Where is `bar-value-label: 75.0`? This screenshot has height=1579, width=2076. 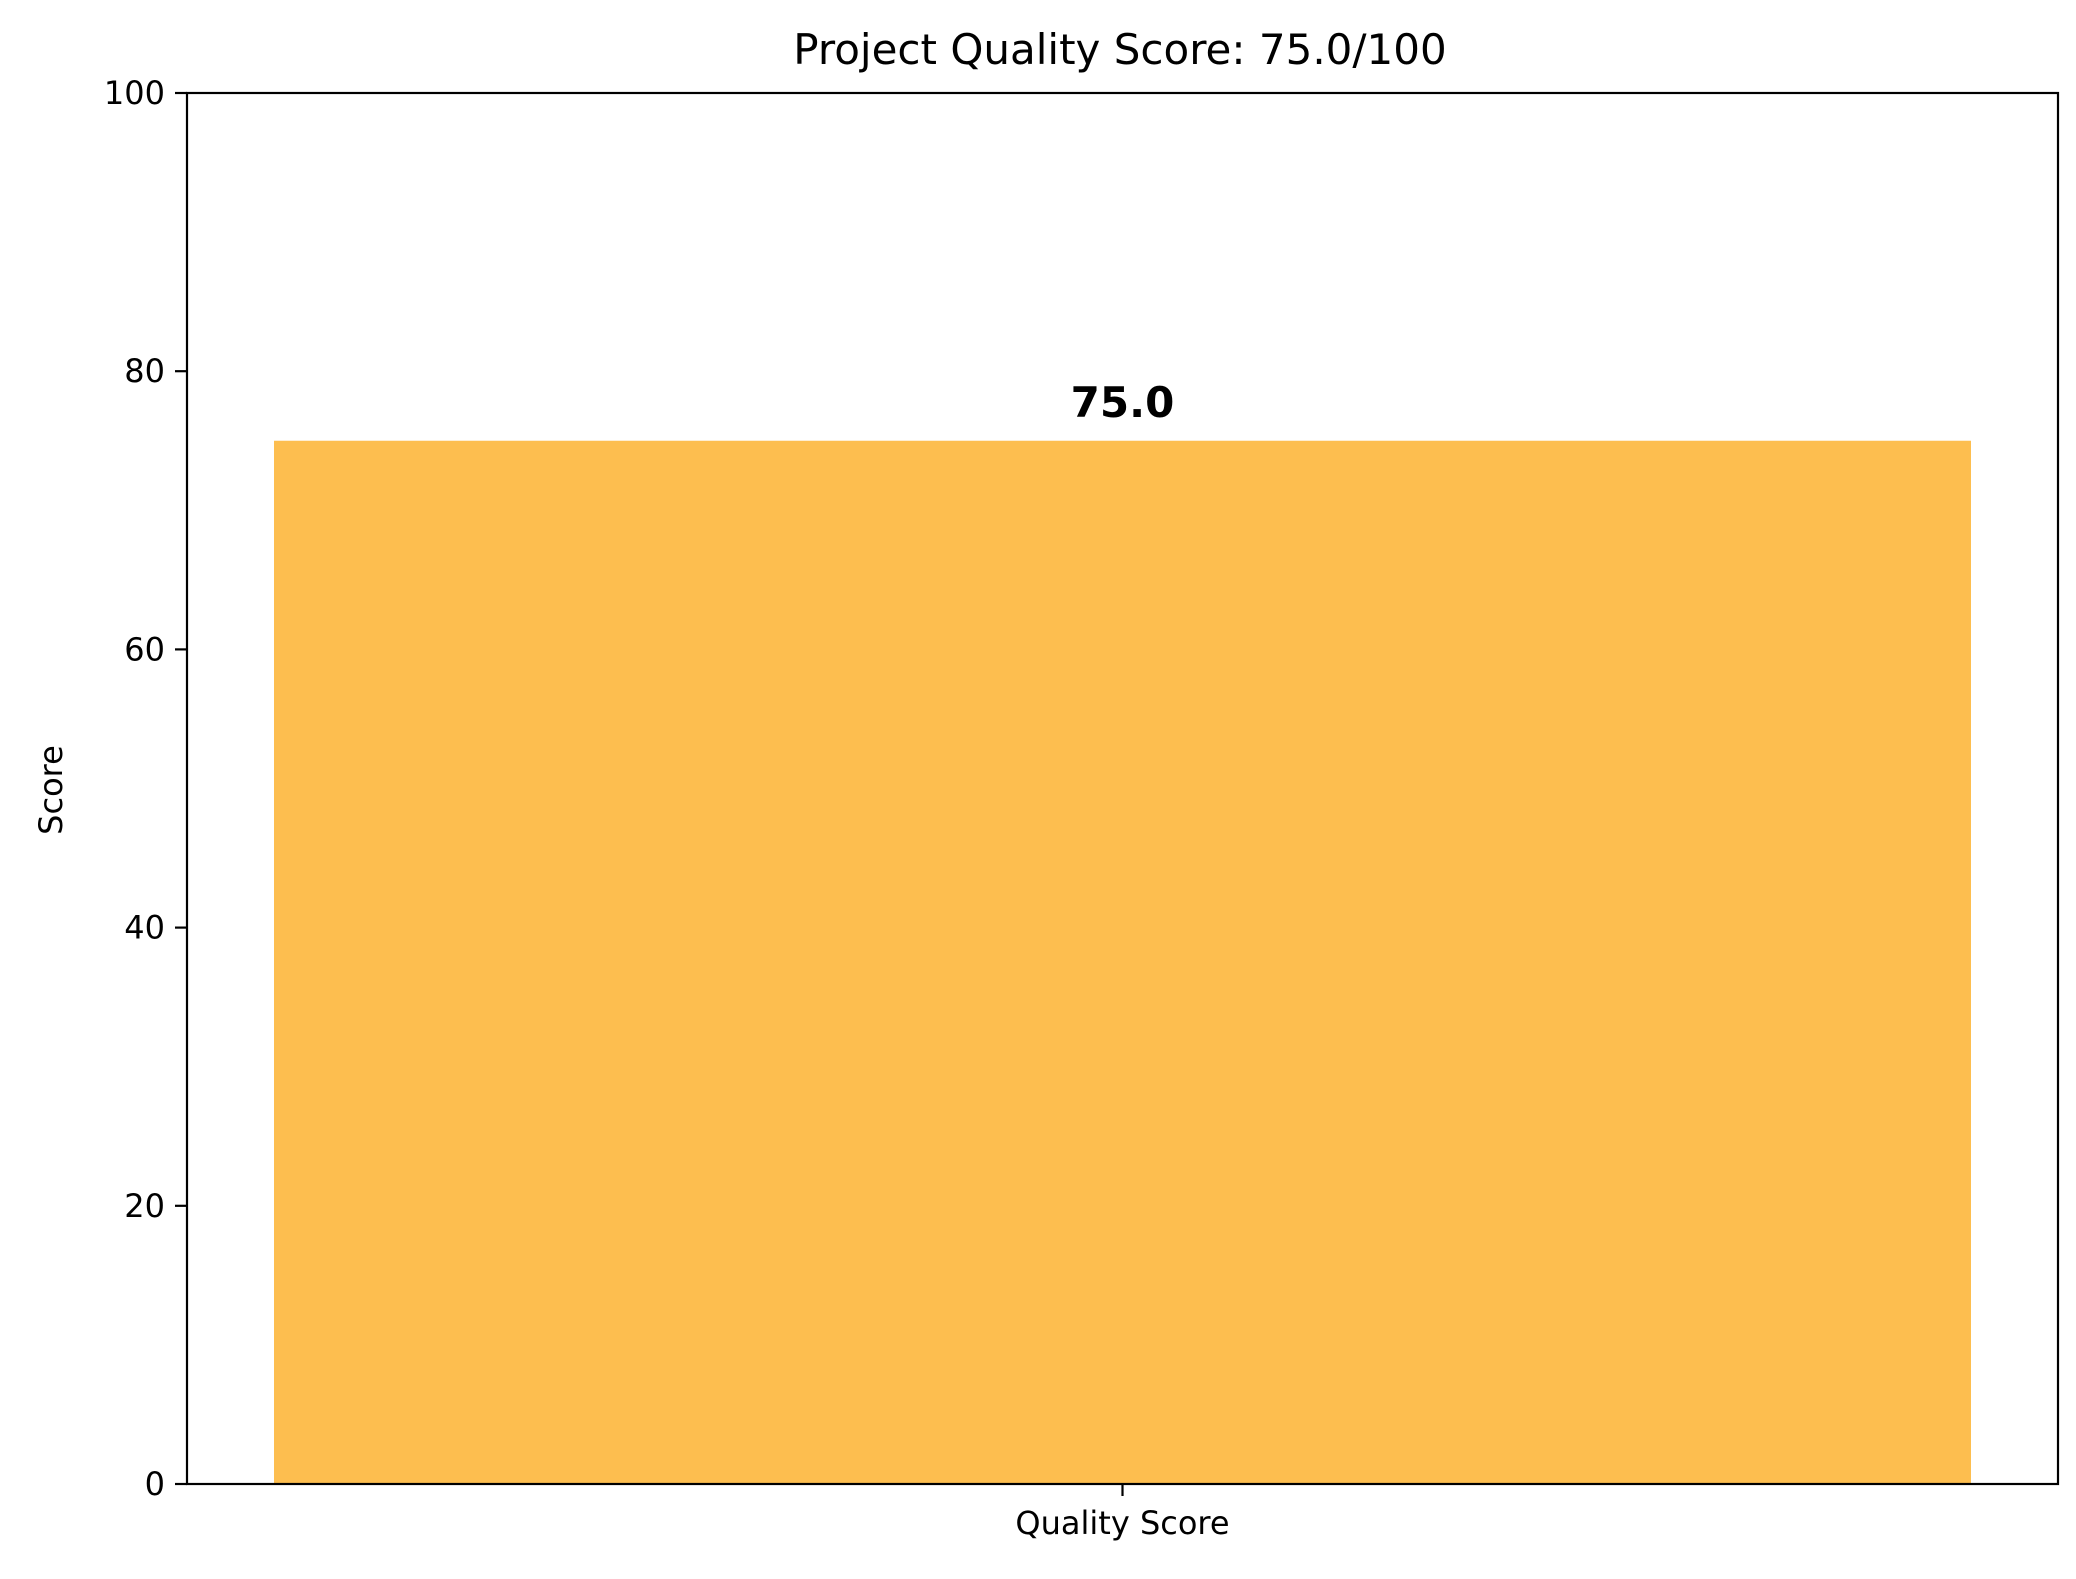 bar-value-label: 75.0 is located at coordinates (1123, 402).